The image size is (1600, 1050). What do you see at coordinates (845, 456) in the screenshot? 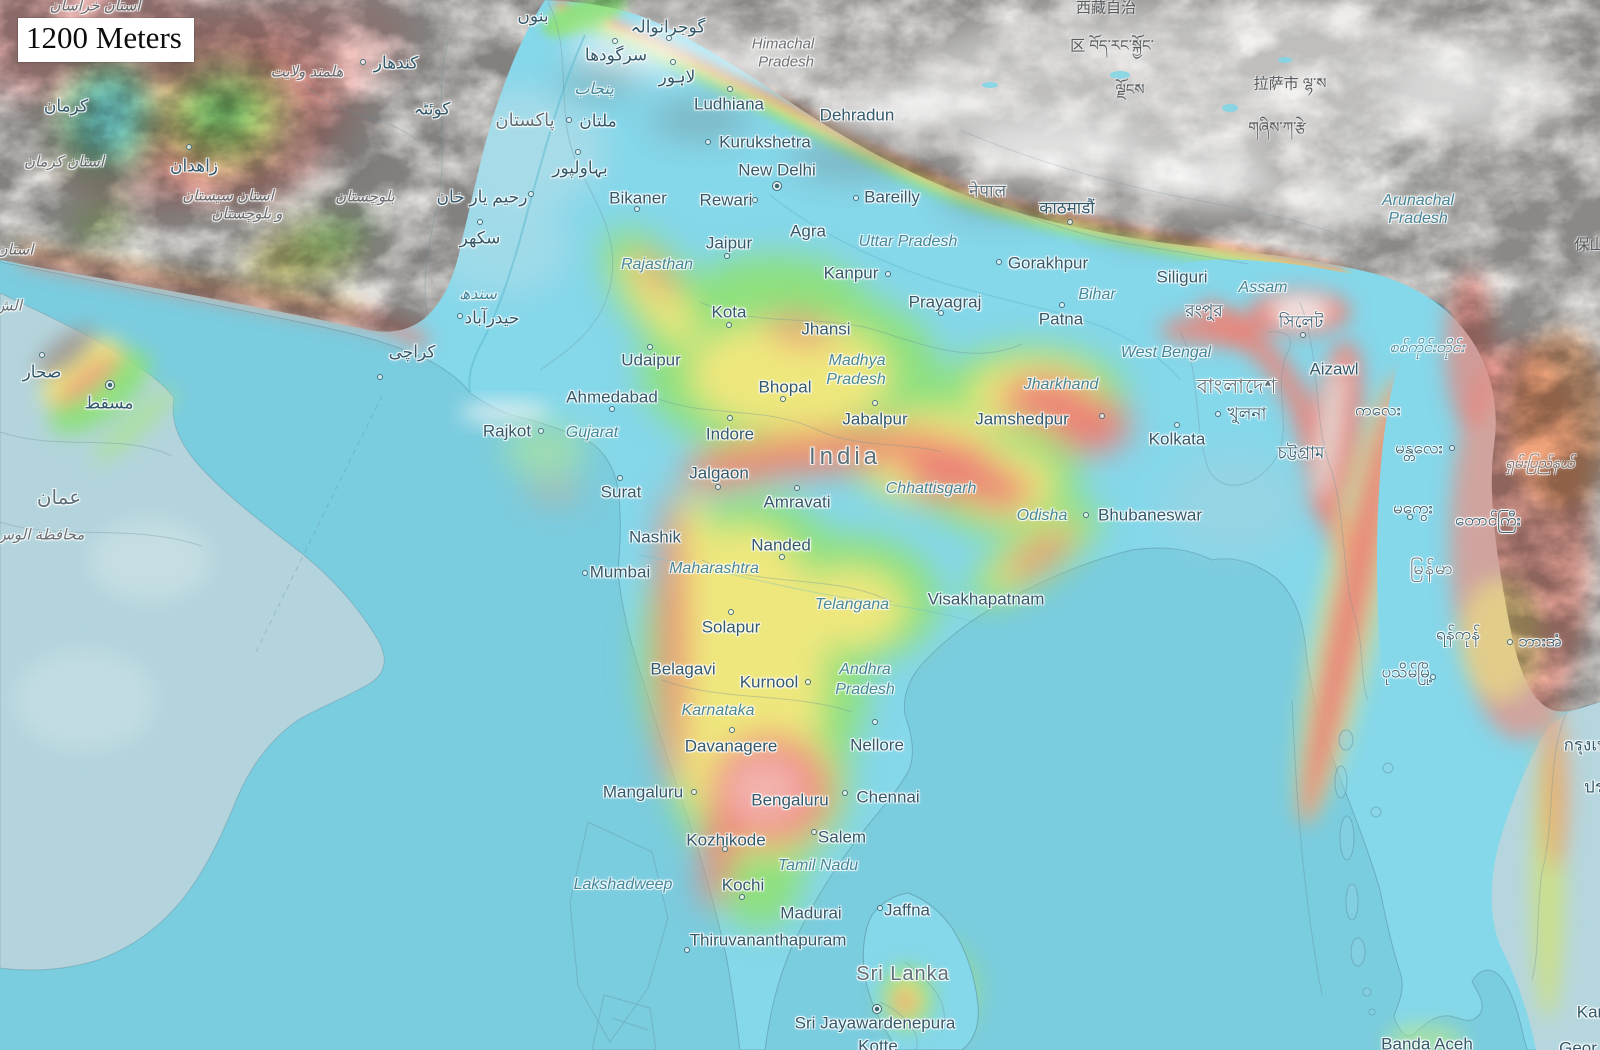
I see `map-label: India` at bounding box center [845, 456].